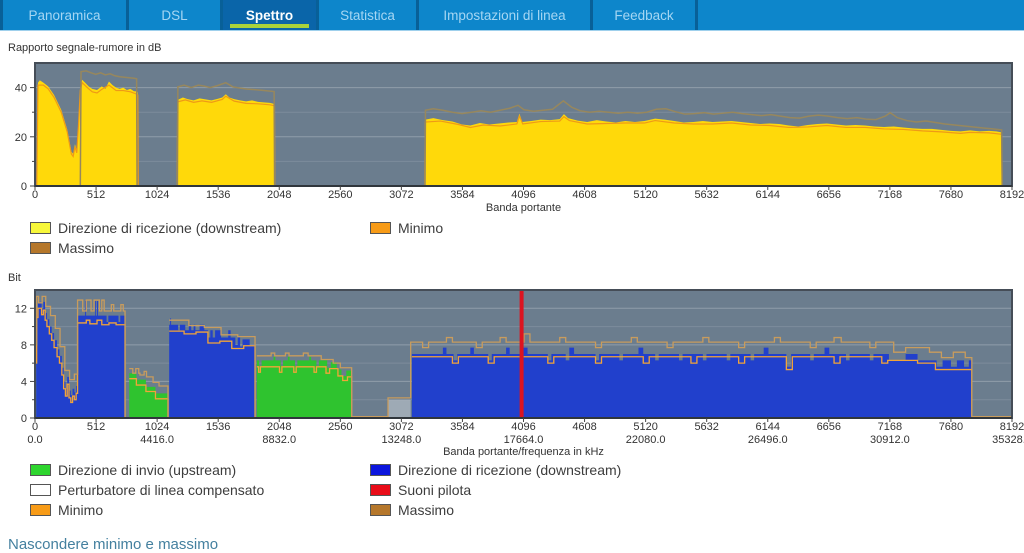 The height and width of the screenshot is (553, 1024). I want to click on tab-spettro: Spettro, so click(269, 15).